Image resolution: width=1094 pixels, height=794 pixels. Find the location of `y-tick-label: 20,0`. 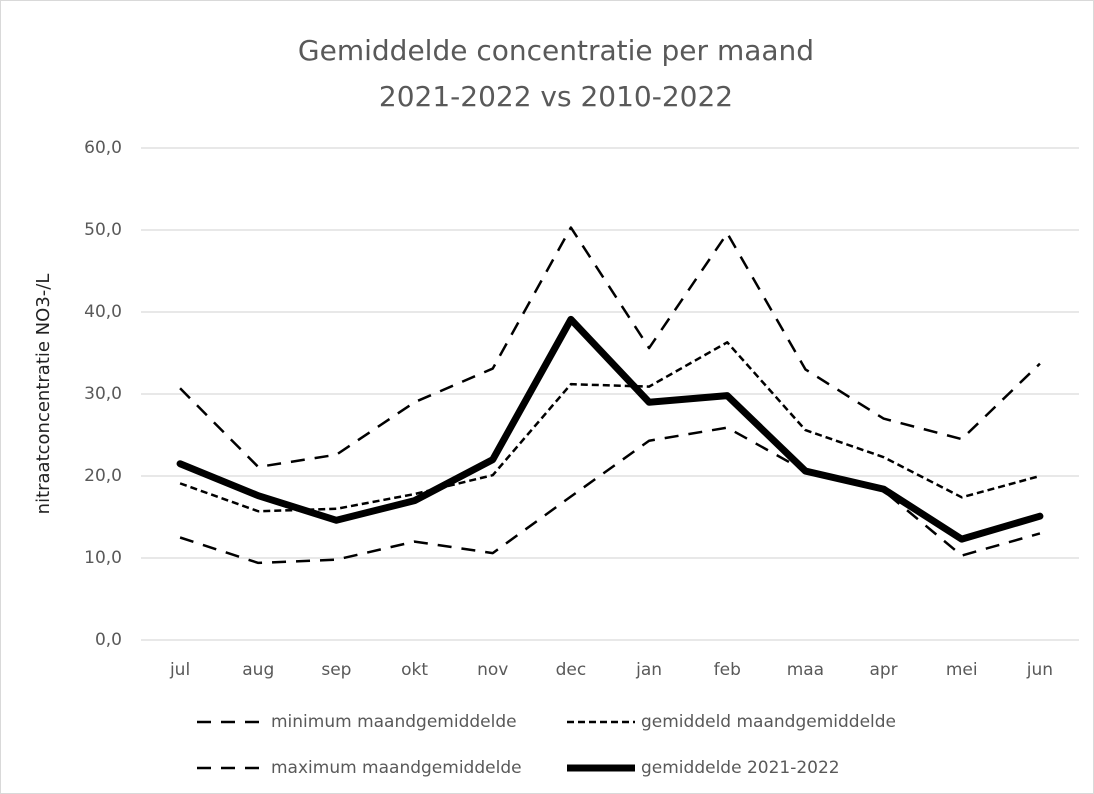

y-tick-label: 20,0 is located at coordinates (103, 476).